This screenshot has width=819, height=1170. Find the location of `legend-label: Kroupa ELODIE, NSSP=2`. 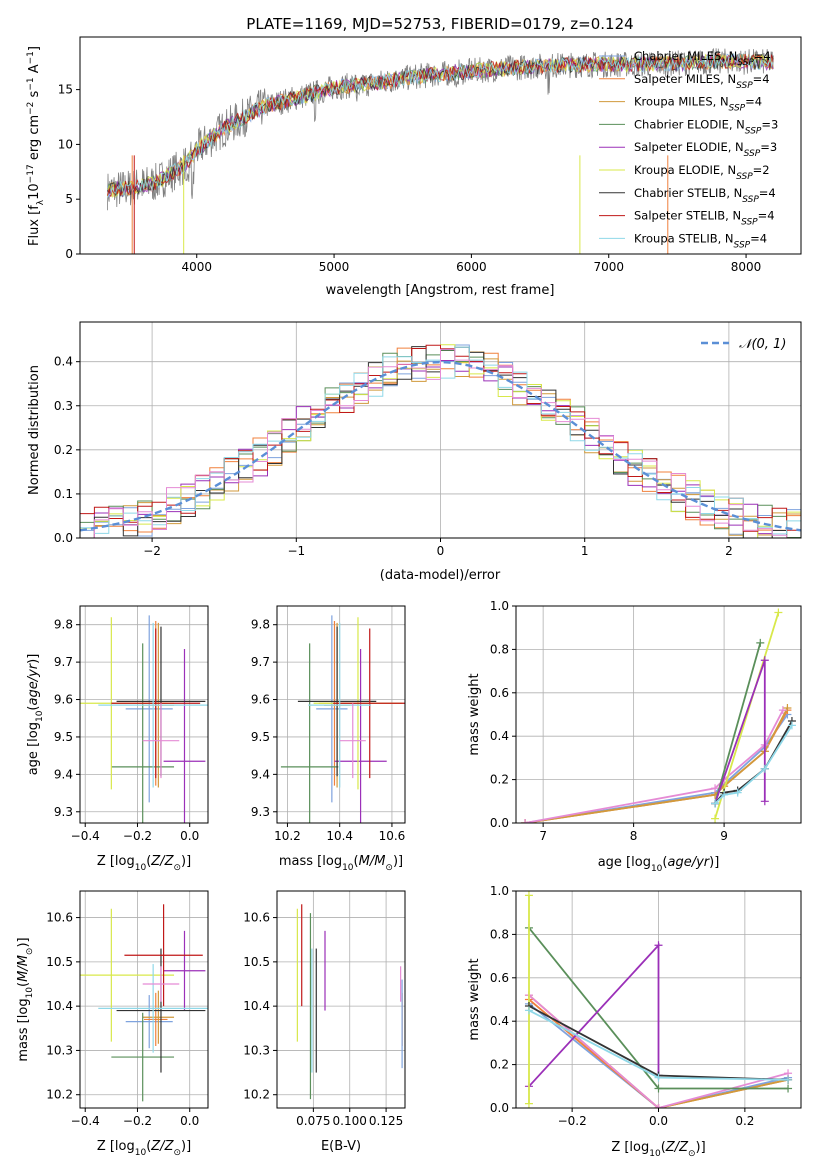

legend-label: Kroupa ELODIE, NSSP=2 is located at coordinates (702, 172).